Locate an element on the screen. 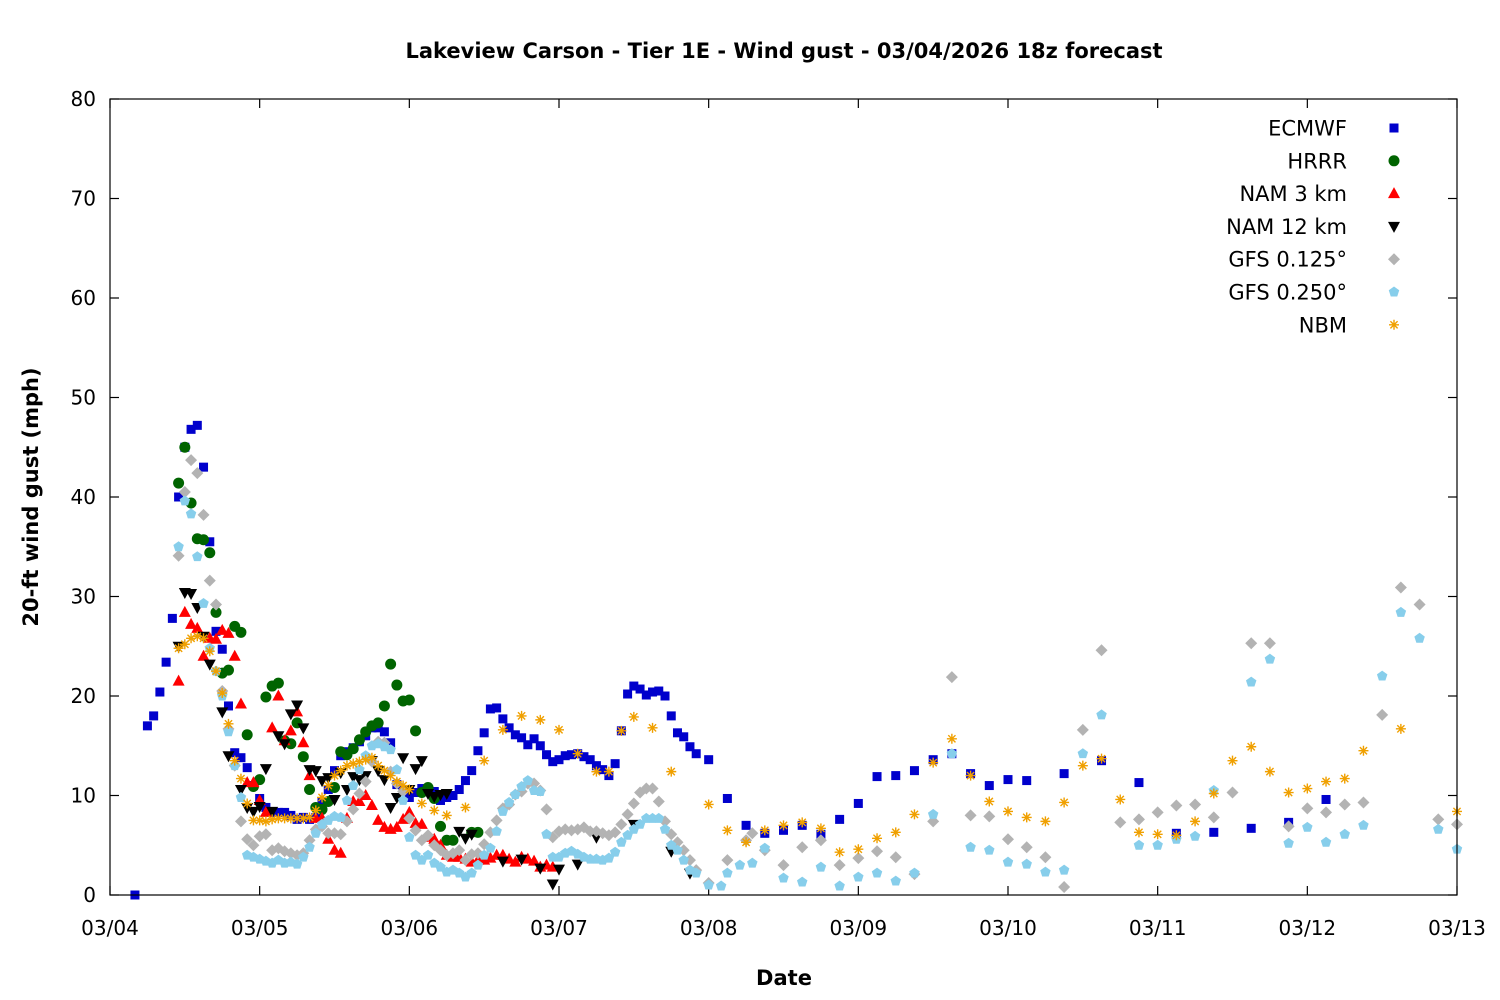 The image size is (1500, 1000). y-tick-label: 70 is located at coordinates (83, 199).